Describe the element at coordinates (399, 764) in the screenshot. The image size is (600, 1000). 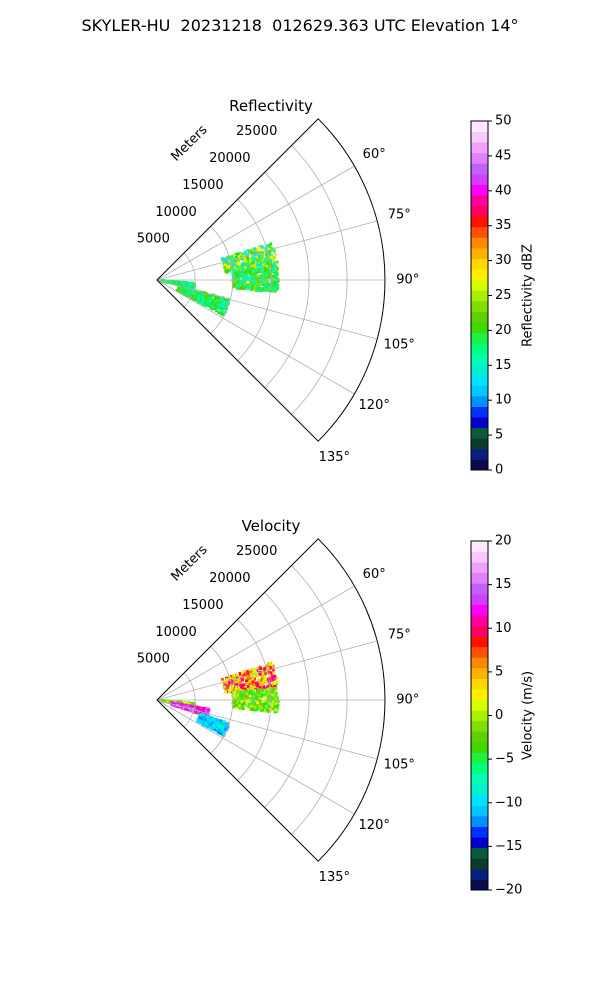
I see `velocity-azimuth-tick-label: 105°` at that location.